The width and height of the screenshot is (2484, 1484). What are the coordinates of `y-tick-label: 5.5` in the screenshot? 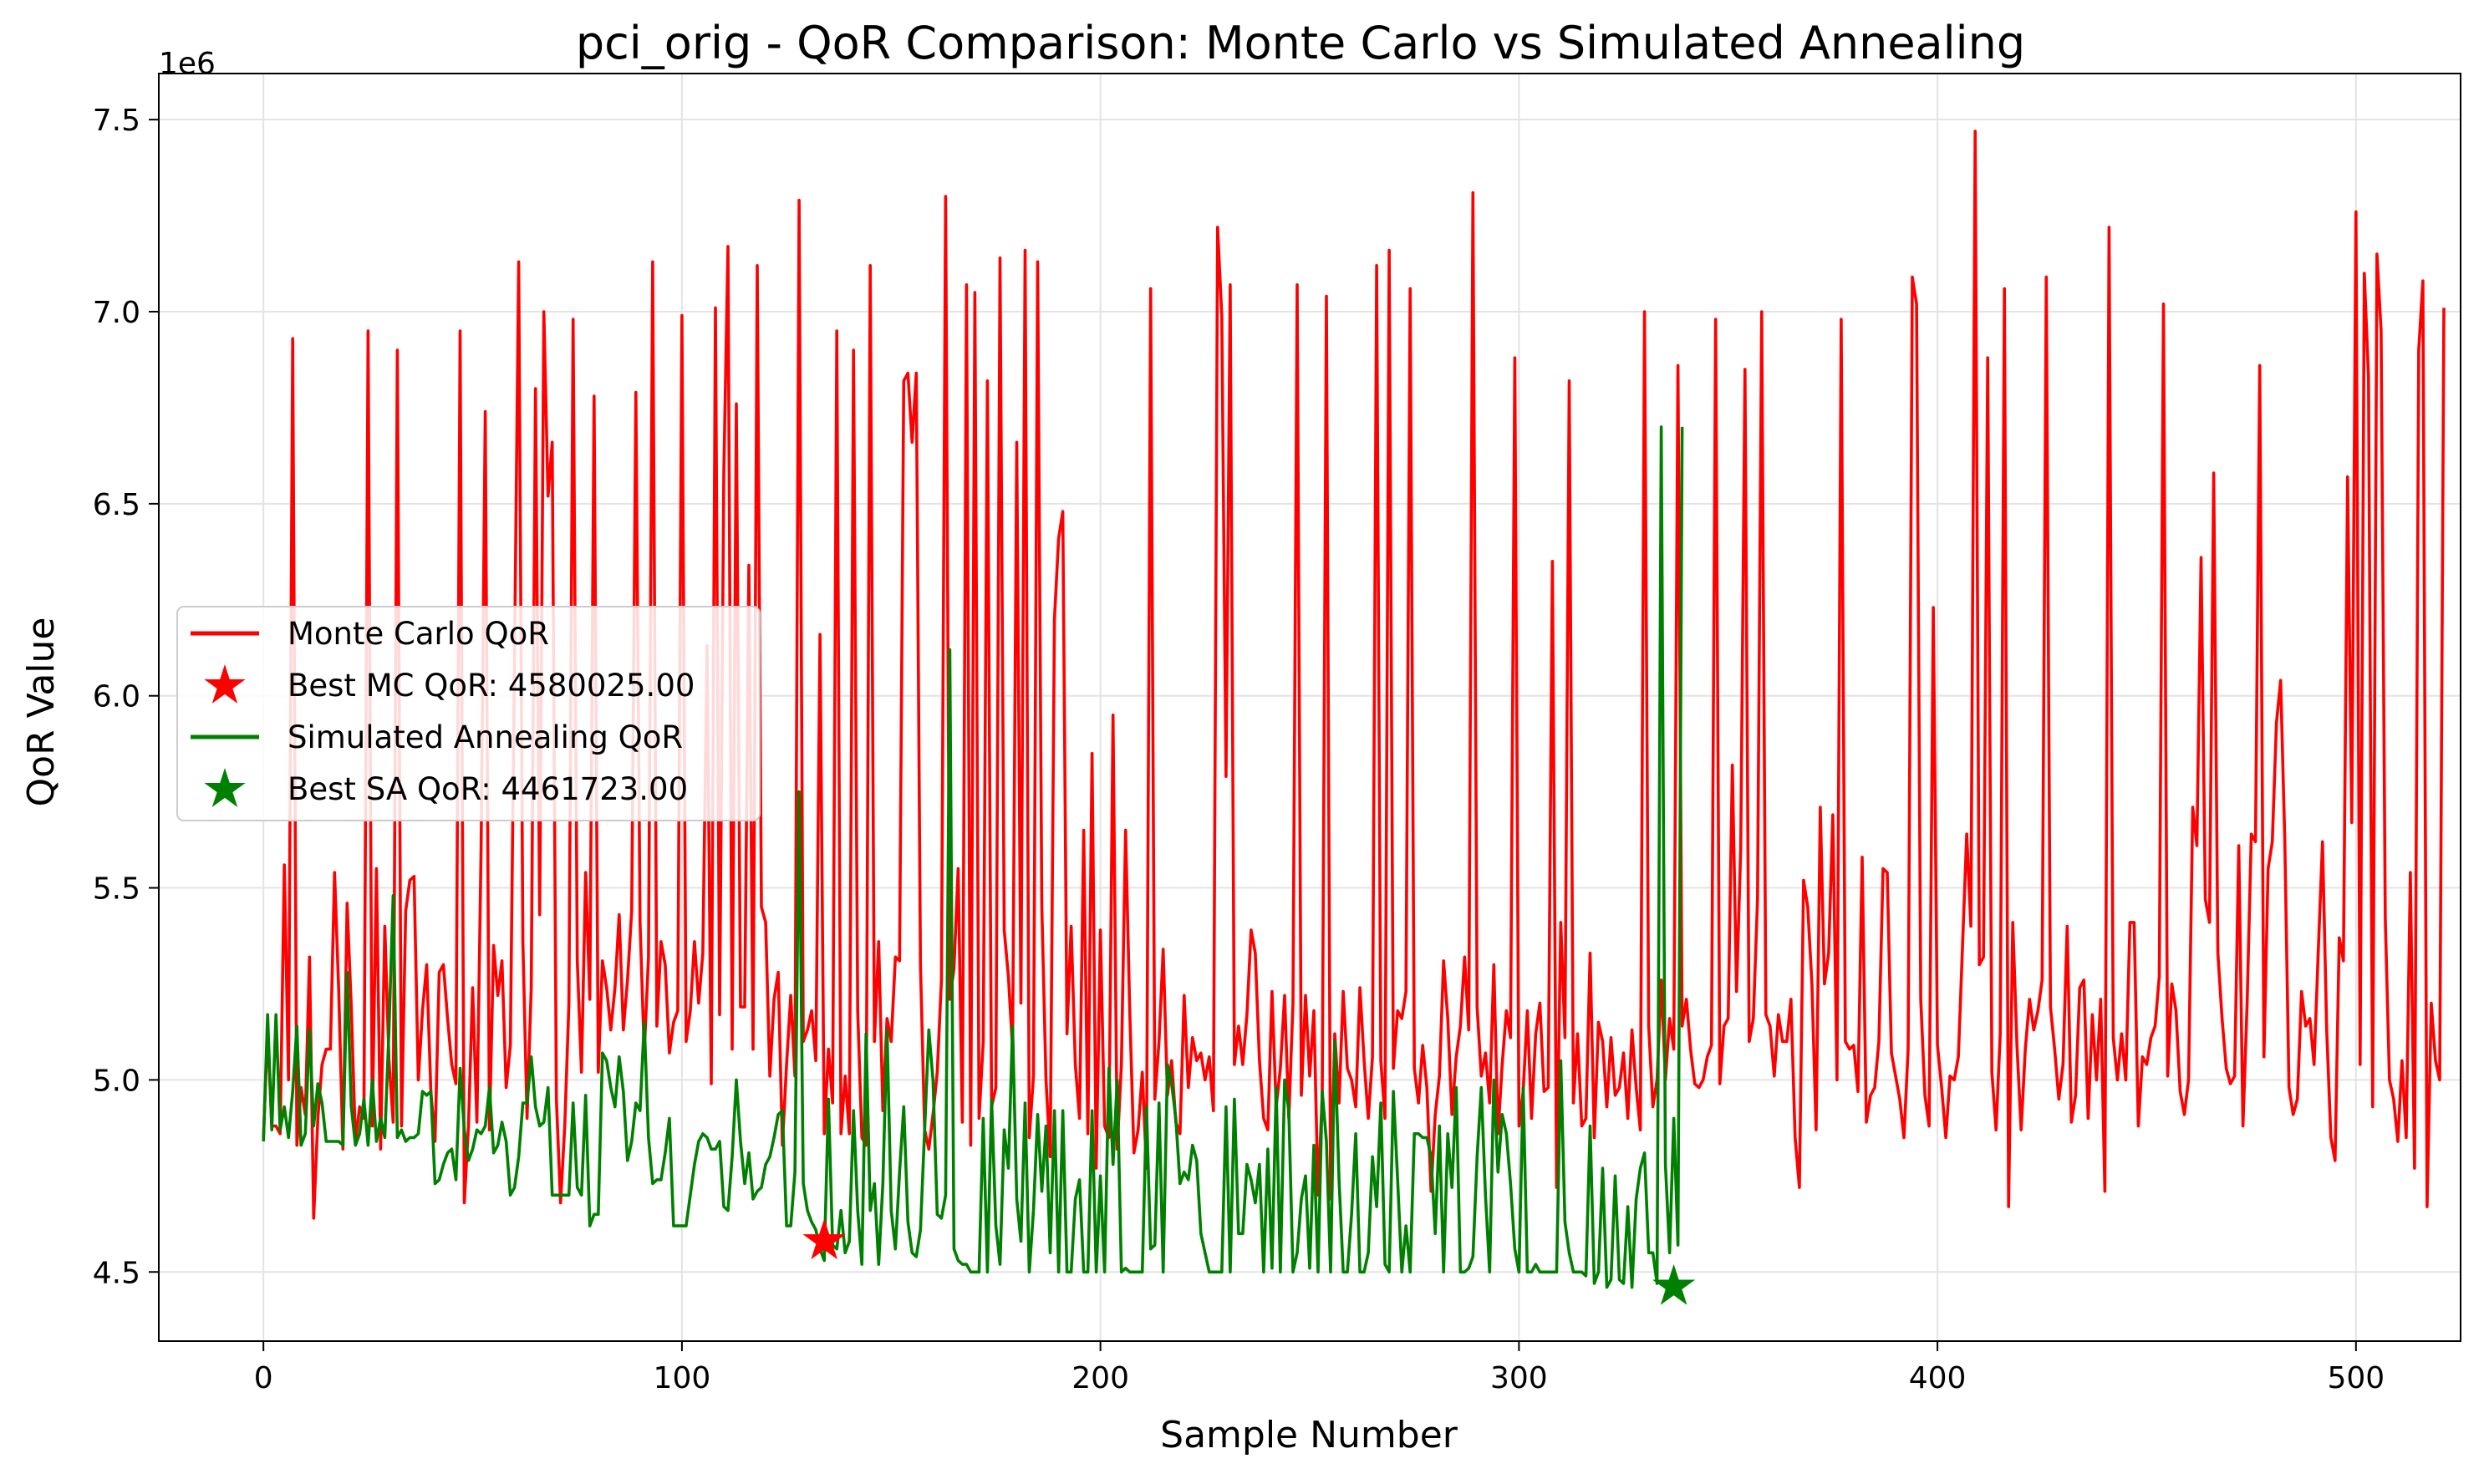 It's located at (116, 889).